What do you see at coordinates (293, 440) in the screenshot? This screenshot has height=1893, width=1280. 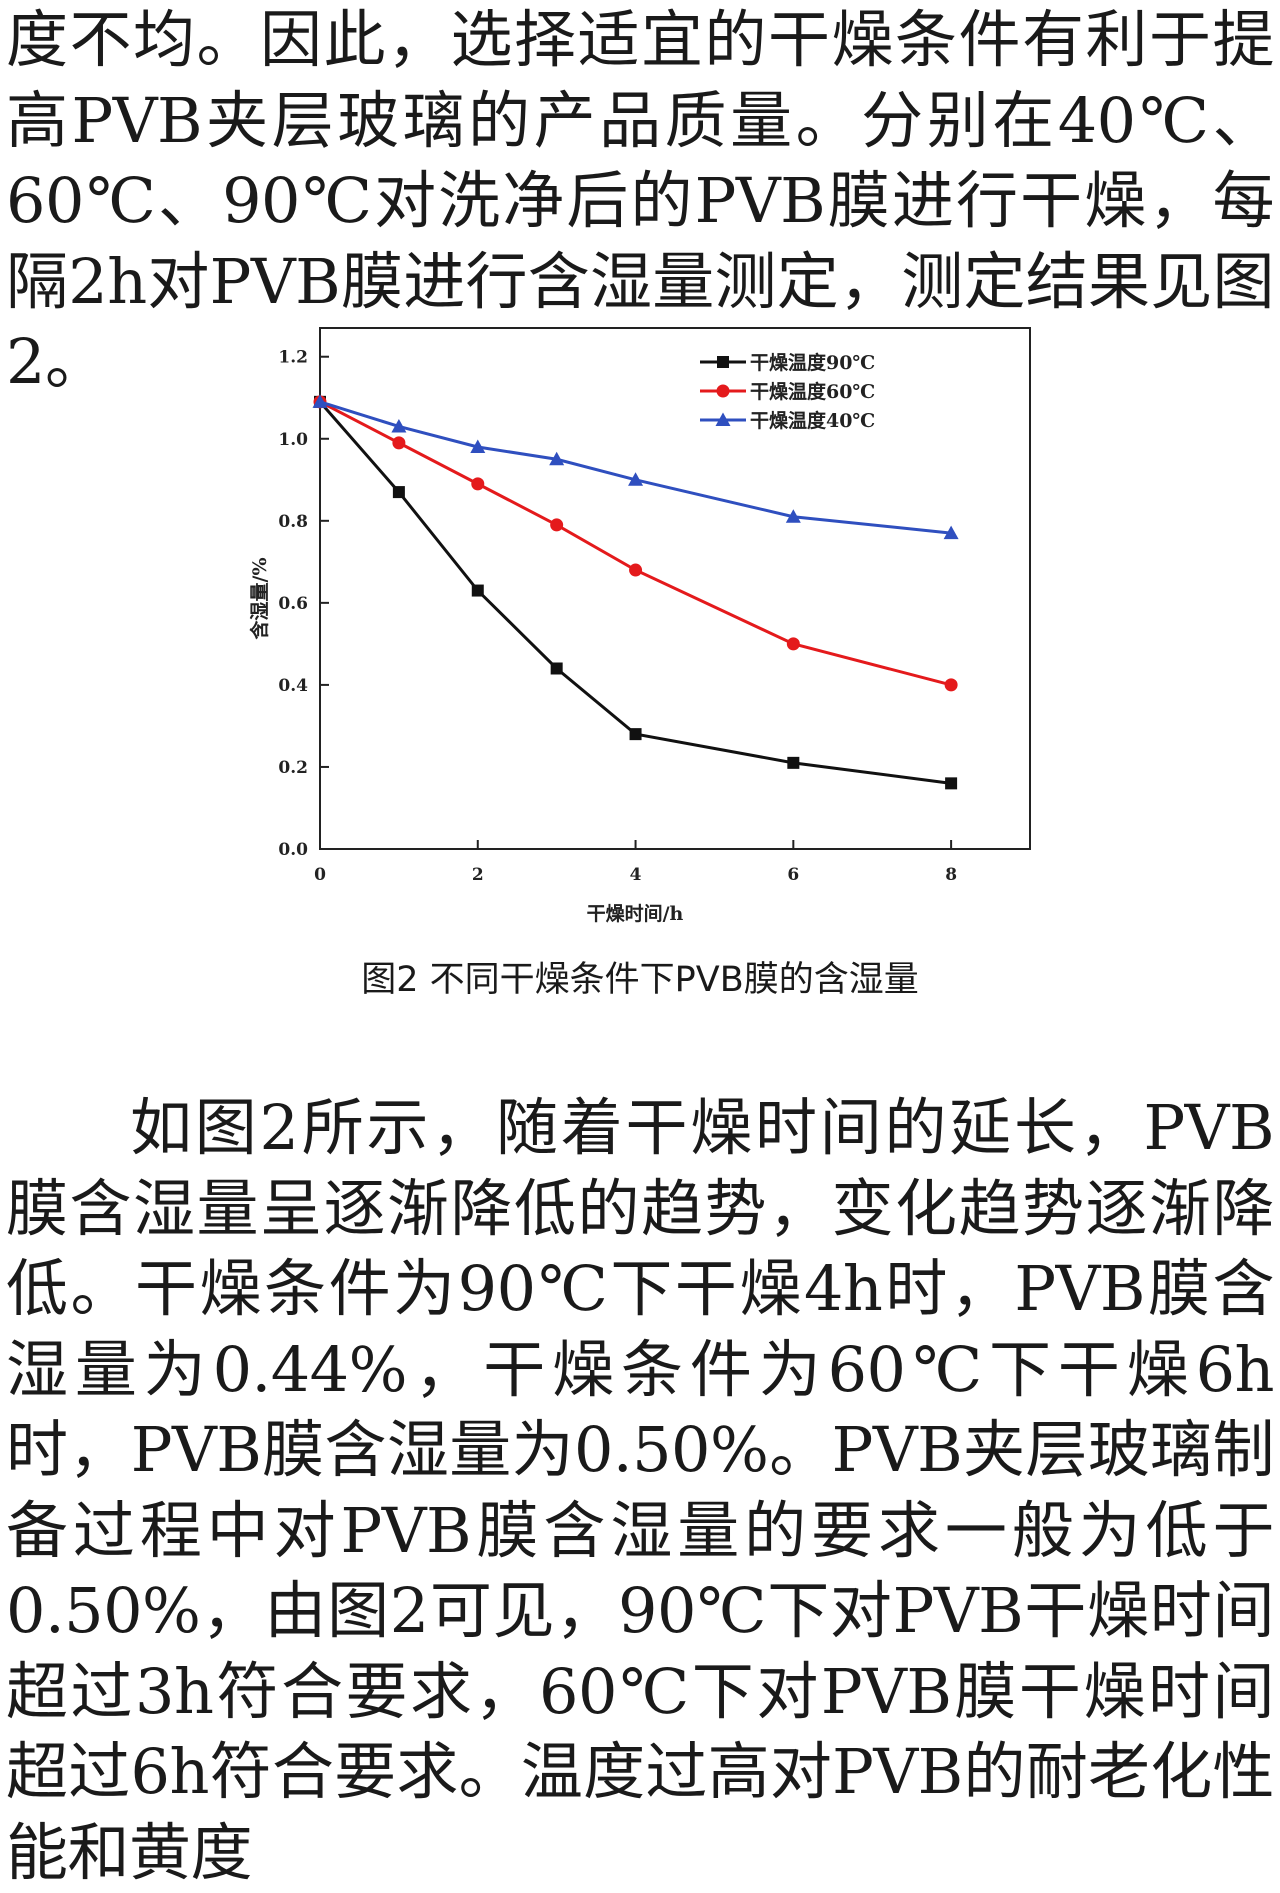 I see `y-tick-label: 1.0` at bounding box center [293, 440].